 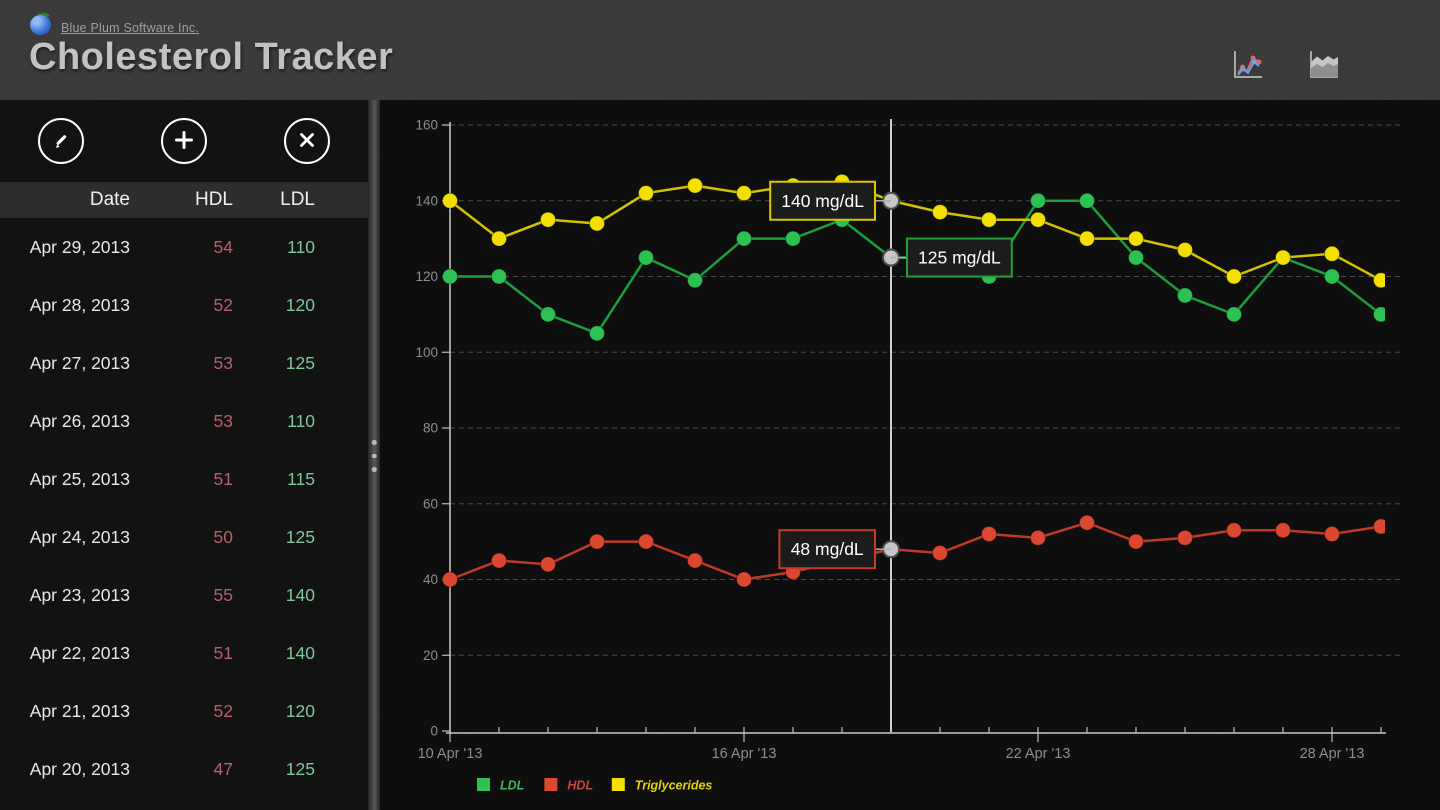 What do you see at coordinates (827, 549) in the screenshot?
I see `svg-text: 48 mg/dL` at bounding box center [827, 549].